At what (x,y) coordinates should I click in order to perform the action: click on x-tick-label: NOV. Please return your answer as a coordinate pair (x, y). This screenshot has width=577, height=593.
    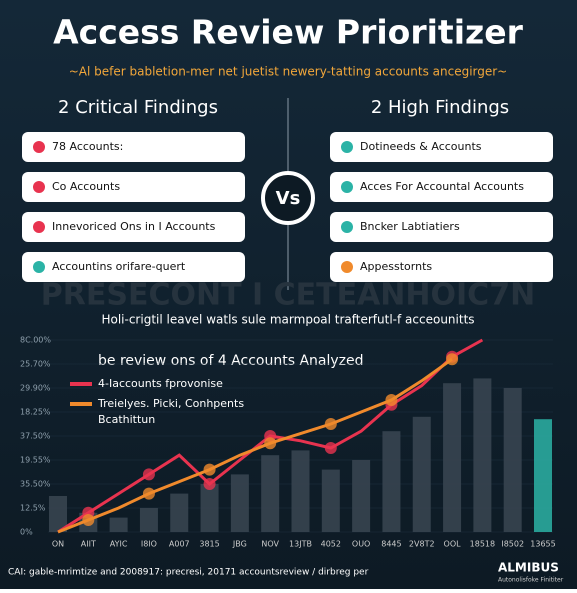
    Looking at the image, I should click on (270, 544).